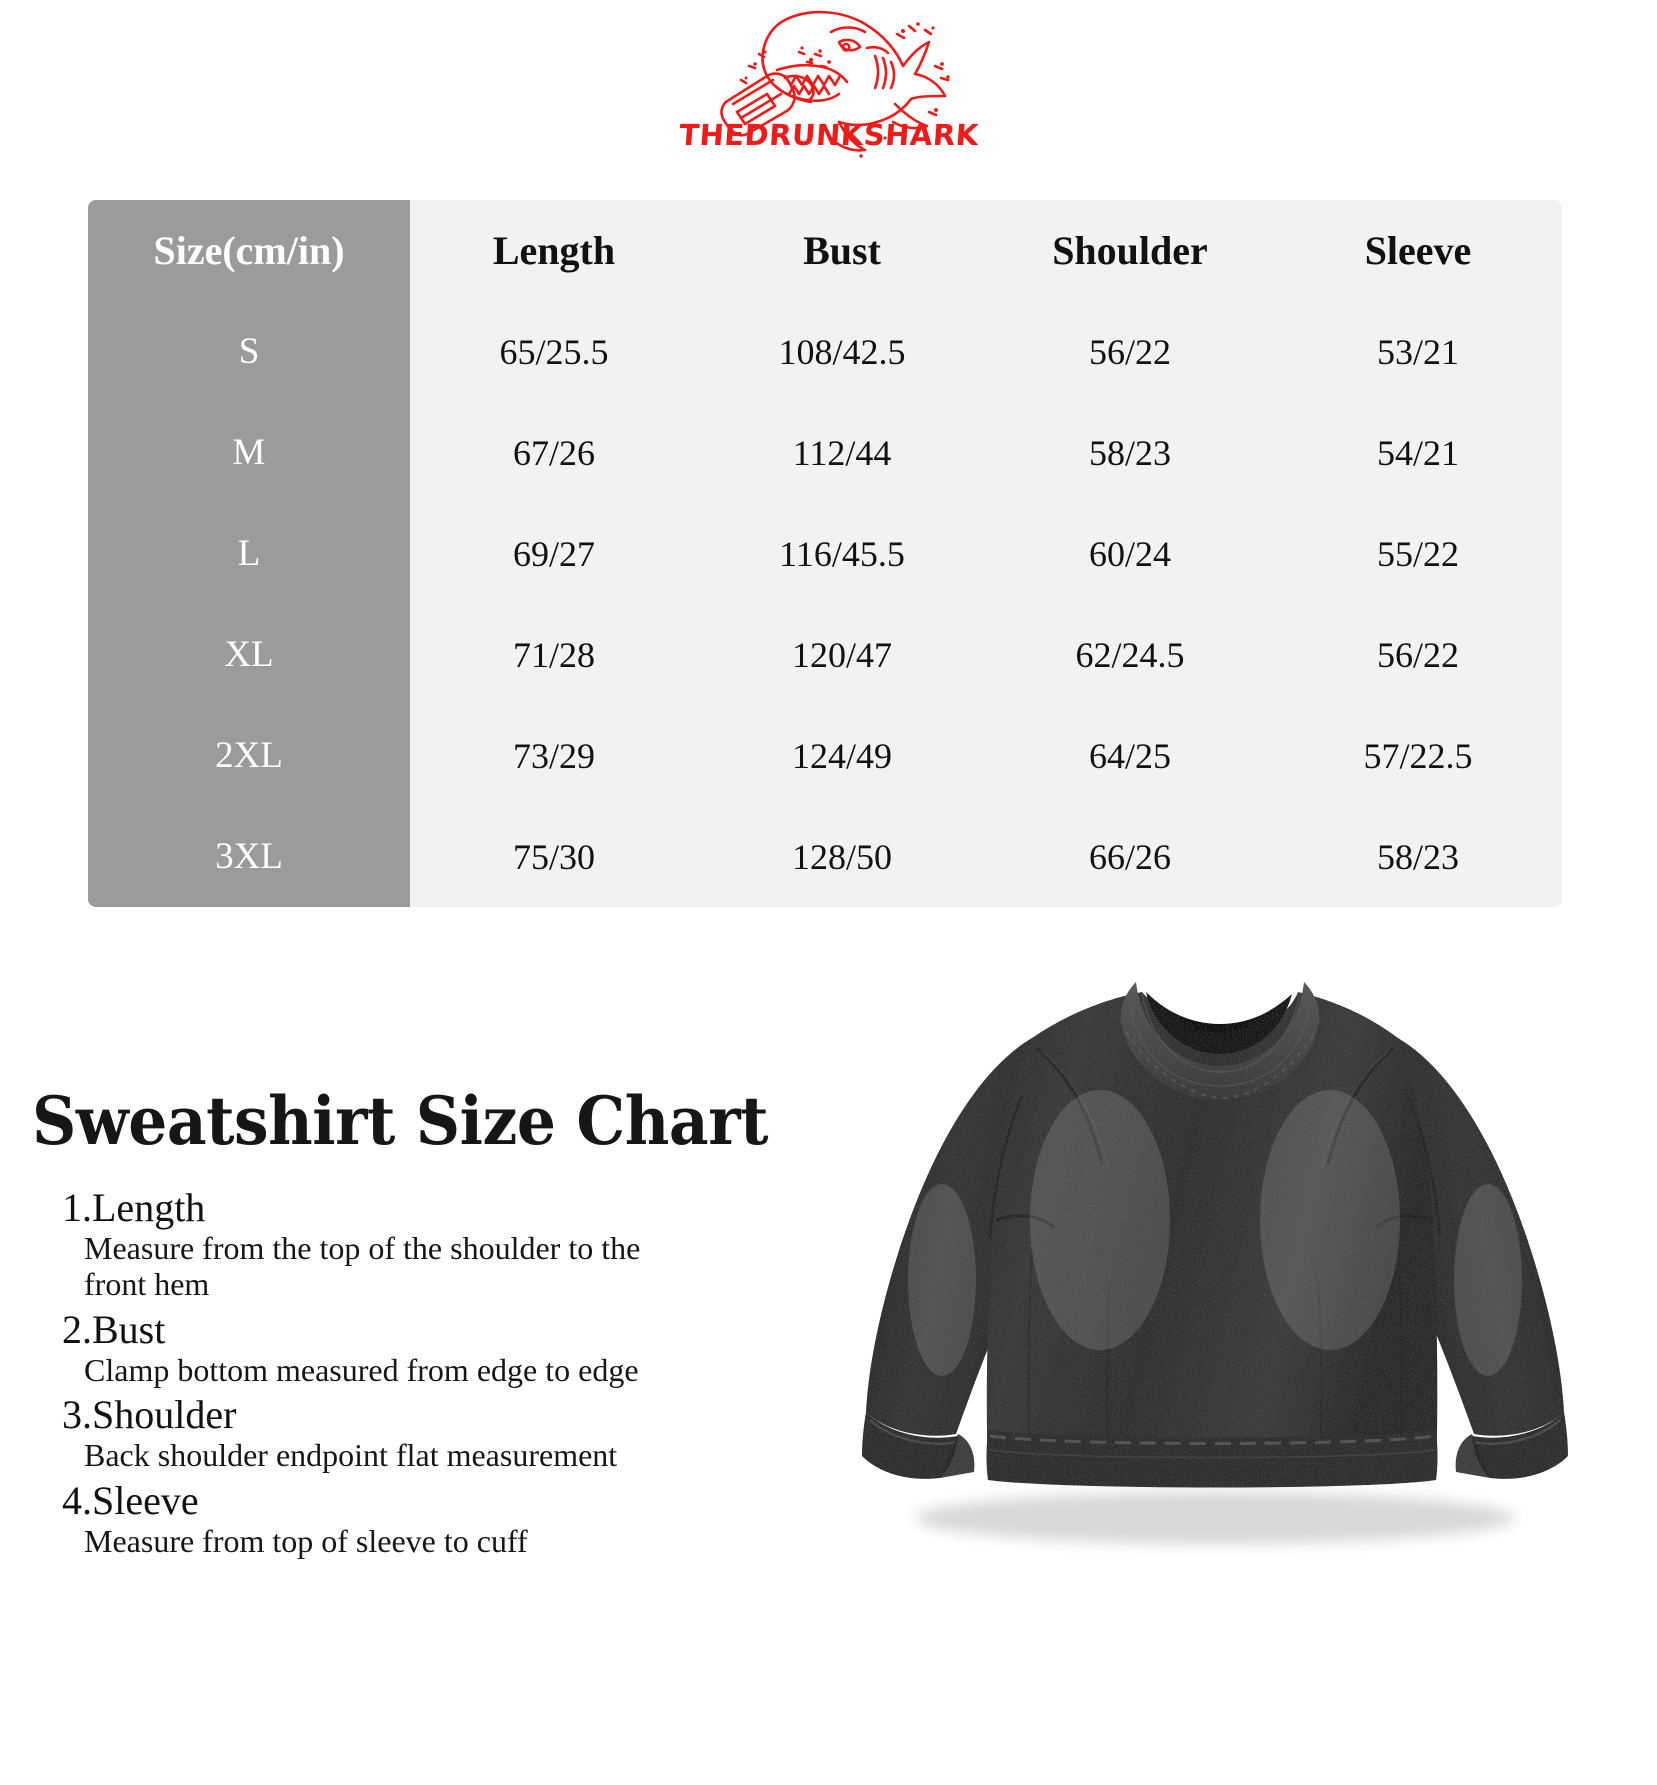  I want to click on table-cell-shoulder: 66/26, so click(1130, 856).